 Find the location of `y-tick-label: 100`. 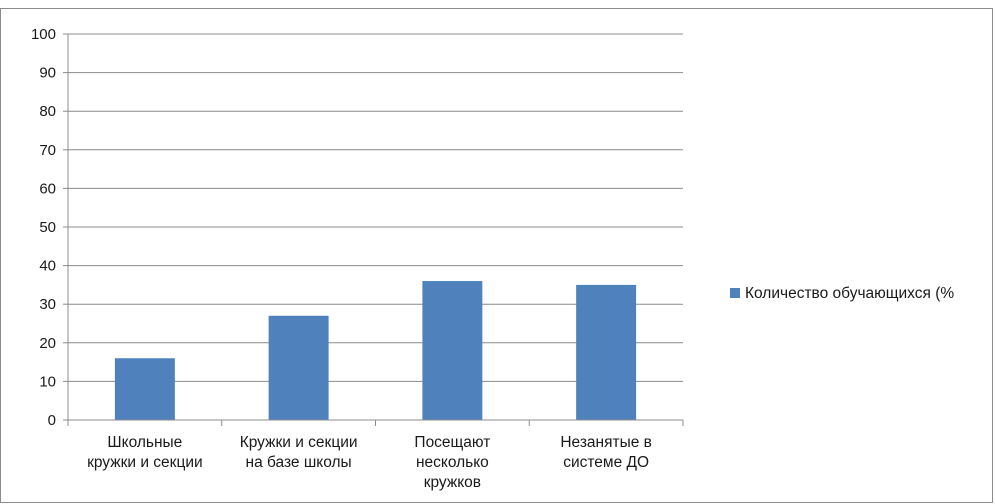

y-tick-label: 100 is located at coordinates (43, 34).